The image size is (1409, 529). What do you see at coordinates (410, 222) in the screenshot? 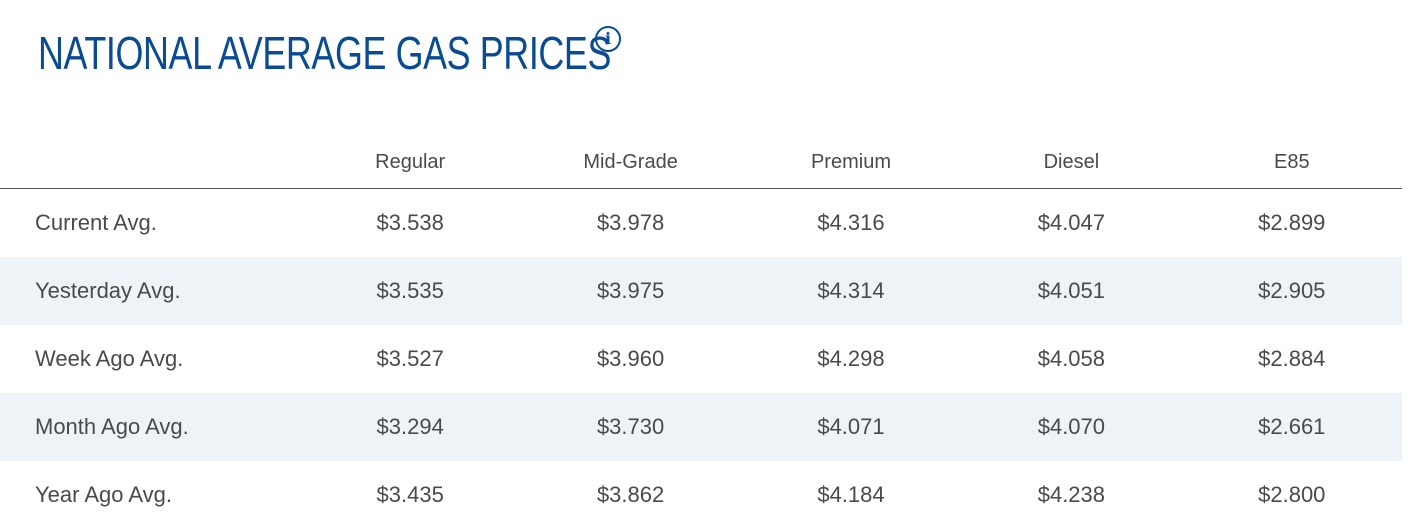
I see `price-cell: $3.538` at bounding box center [410, 222].